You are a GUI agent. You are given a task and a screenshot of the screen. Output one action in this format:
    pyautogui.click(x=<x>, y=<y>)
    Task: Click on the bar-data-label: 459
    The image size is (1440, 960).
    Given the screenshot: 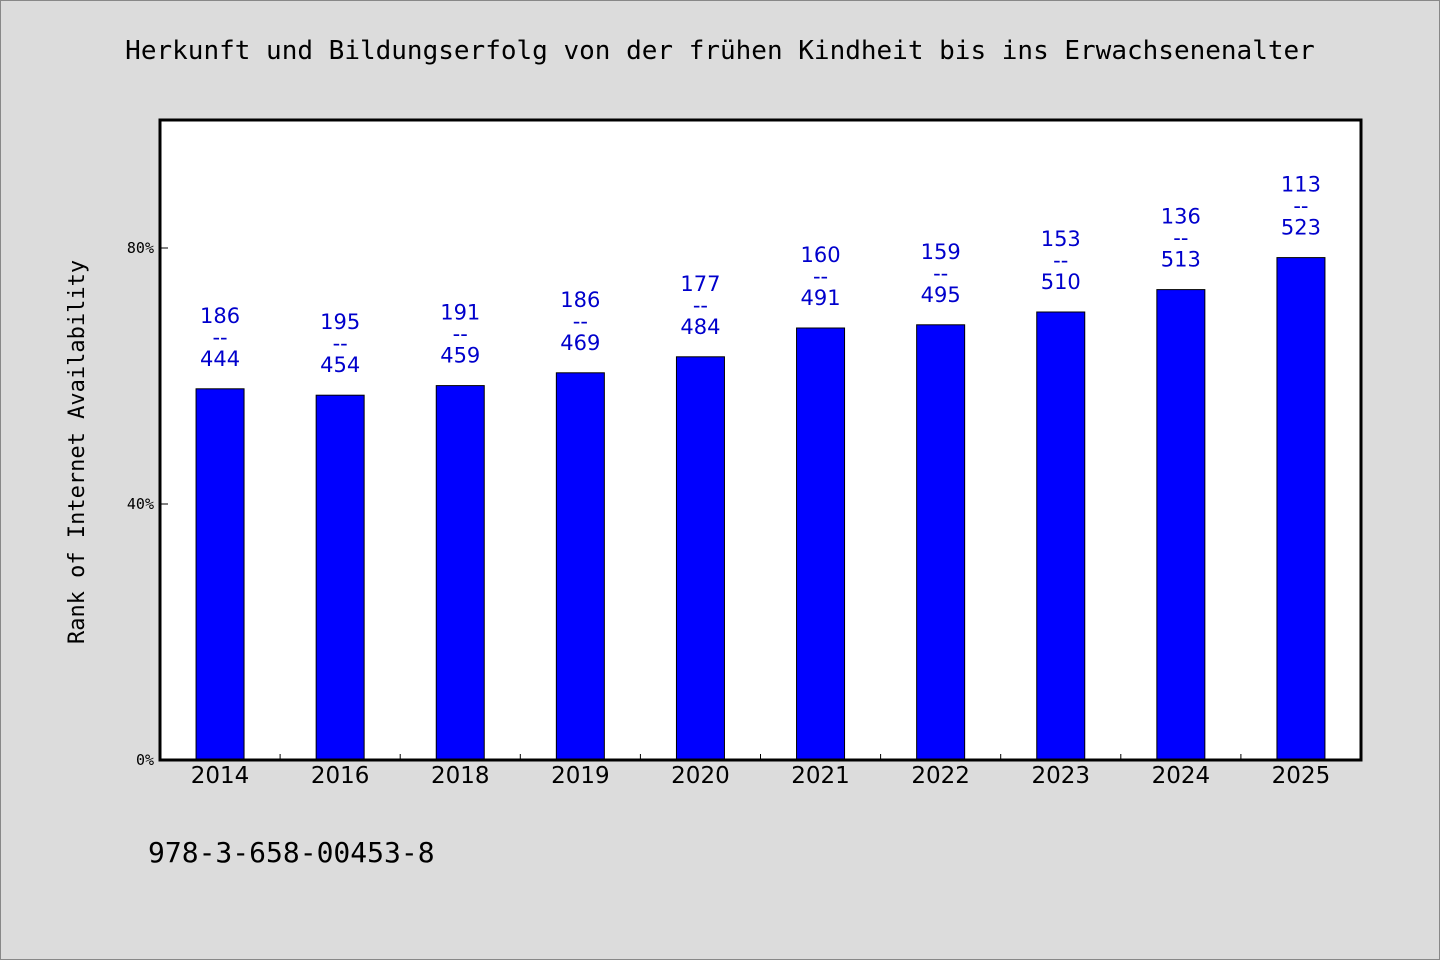 What is the action you would take?
    pyautogui.click(x=460, y=356)
    